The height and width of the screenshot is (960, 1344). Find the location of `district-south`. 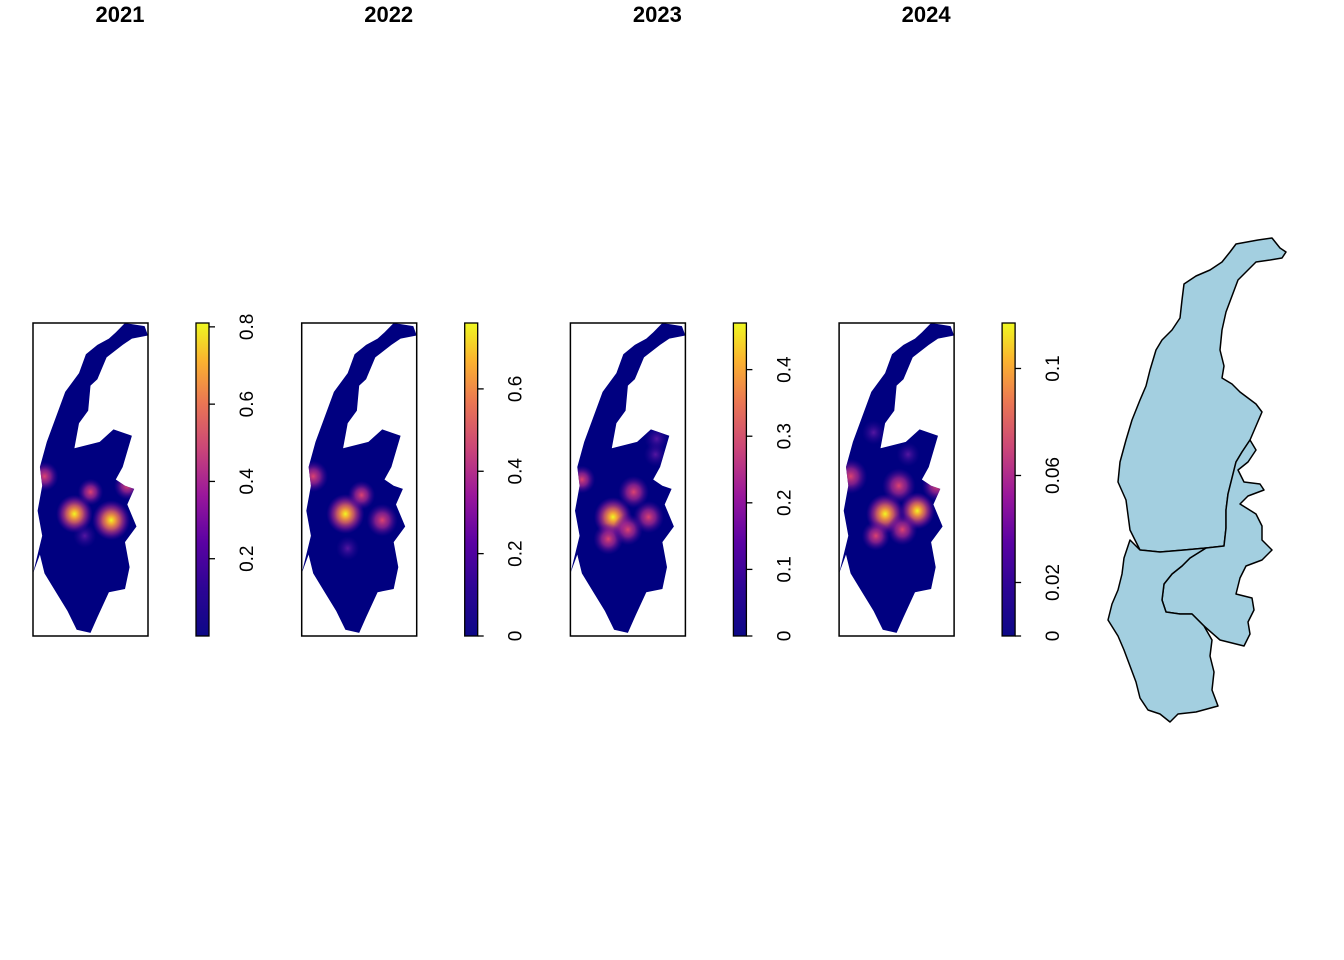

district-south is located at coordinates (1163, 631).